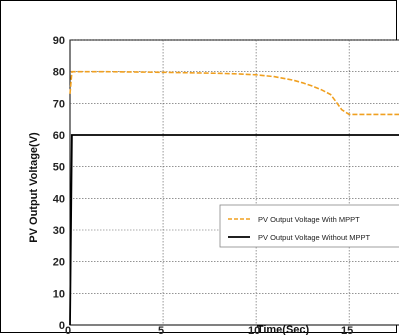 This screenshot has height=335, width=399. Describe the element at coordinates (59, 73) in the screenshot. I see `y-tick-label: 80` at that location.